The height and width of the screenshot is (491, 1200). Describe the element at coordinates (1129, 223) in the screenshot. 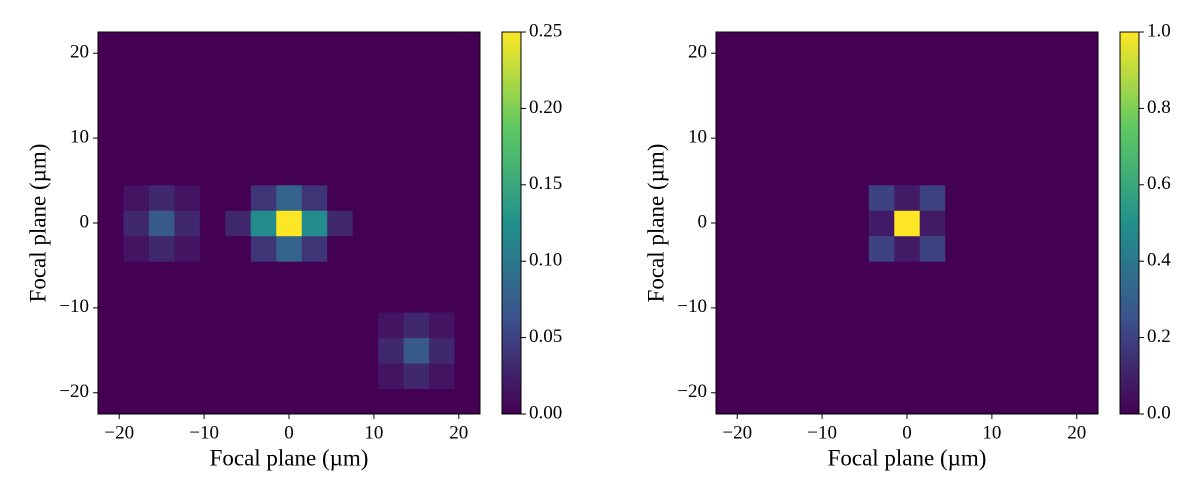

I see `colorbar` at that location.